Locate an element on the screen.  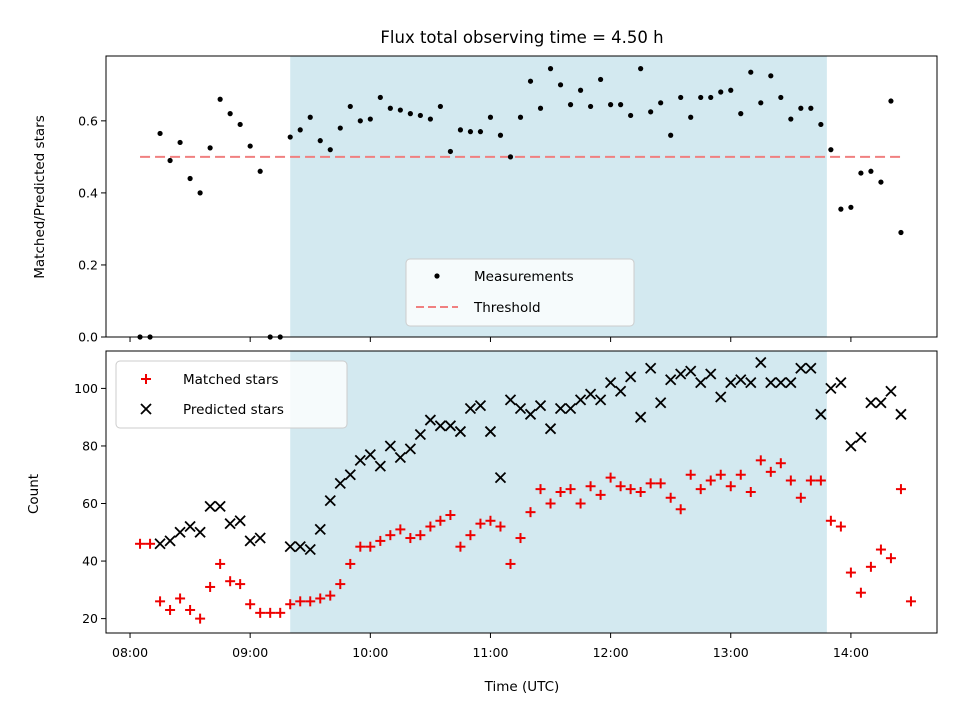
top-y-tick-label: 0.0 is located at coordinates (88, 337).